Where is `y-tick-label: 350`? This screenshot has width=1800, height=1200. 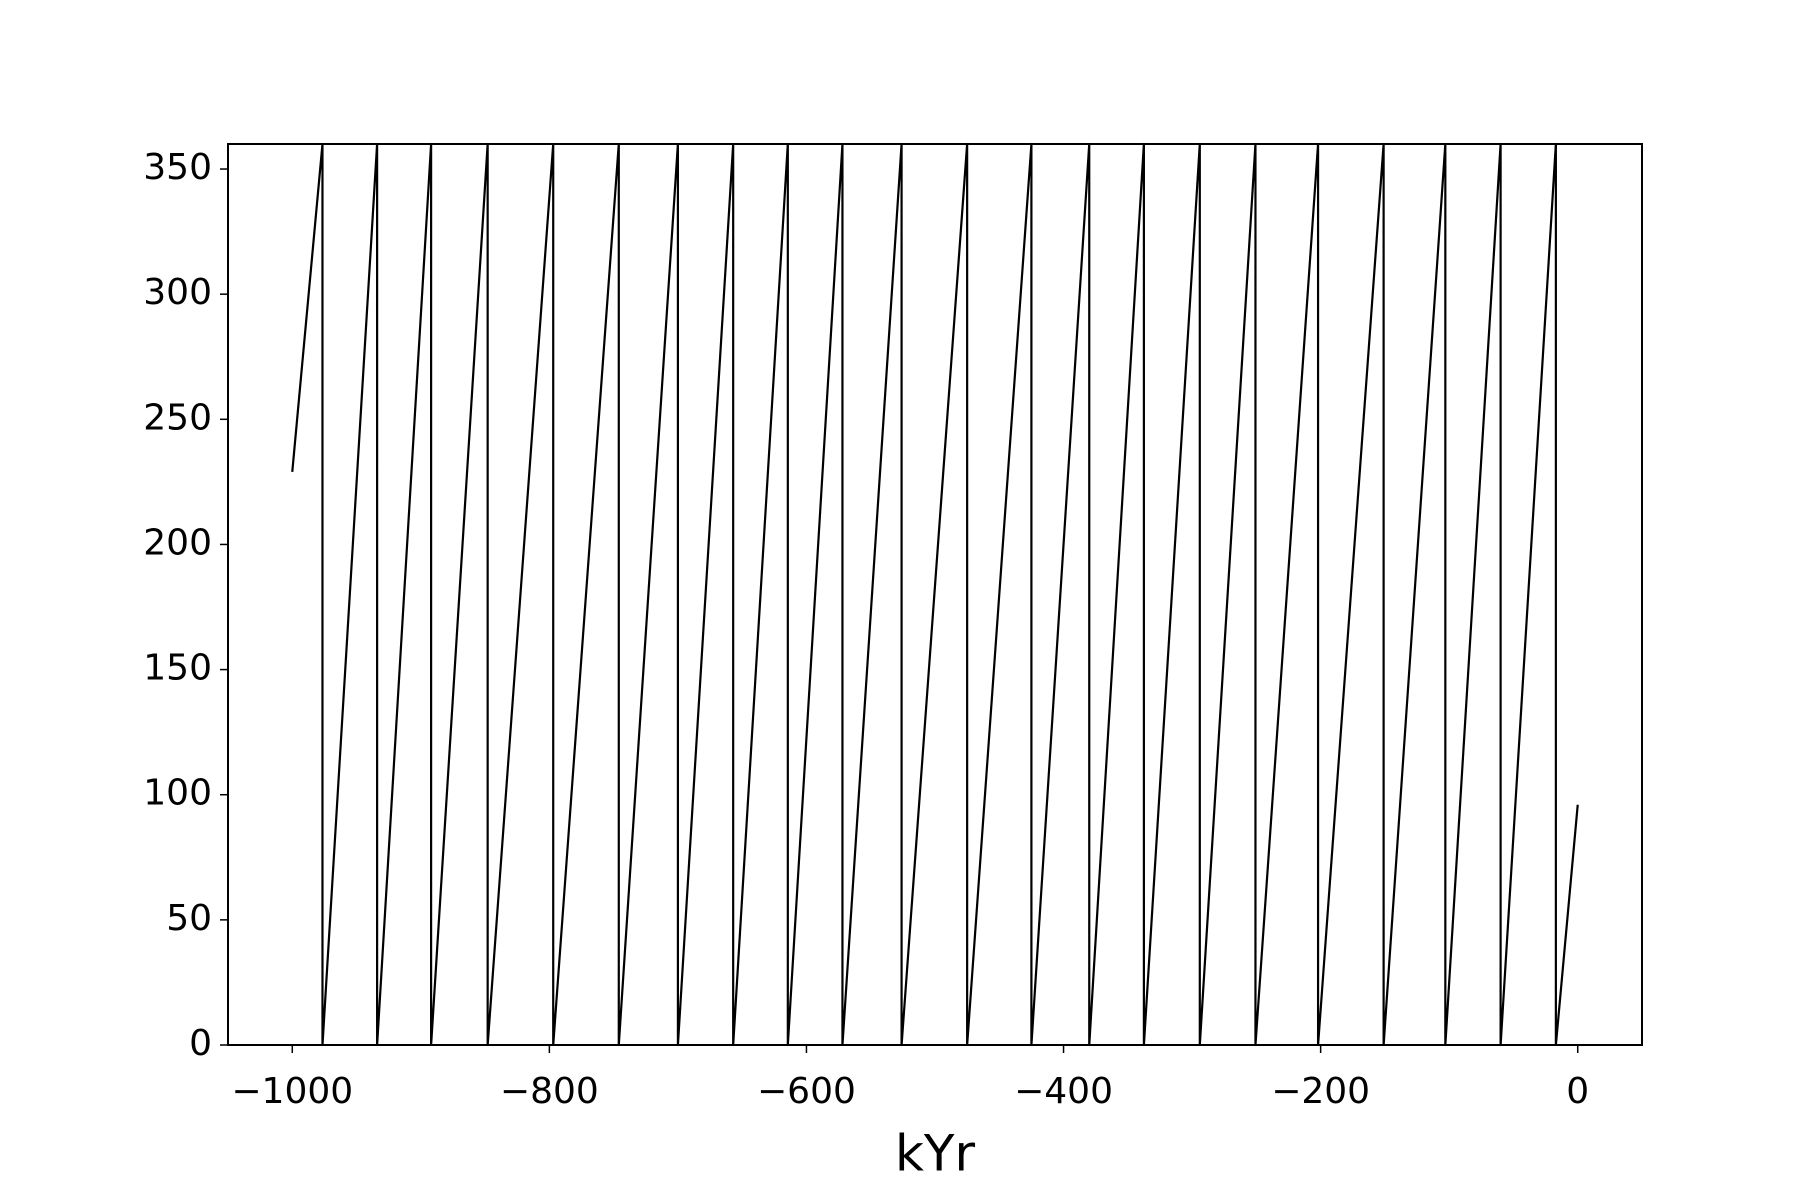
y-tick-label: 350 is located at coordinates (177, 167).